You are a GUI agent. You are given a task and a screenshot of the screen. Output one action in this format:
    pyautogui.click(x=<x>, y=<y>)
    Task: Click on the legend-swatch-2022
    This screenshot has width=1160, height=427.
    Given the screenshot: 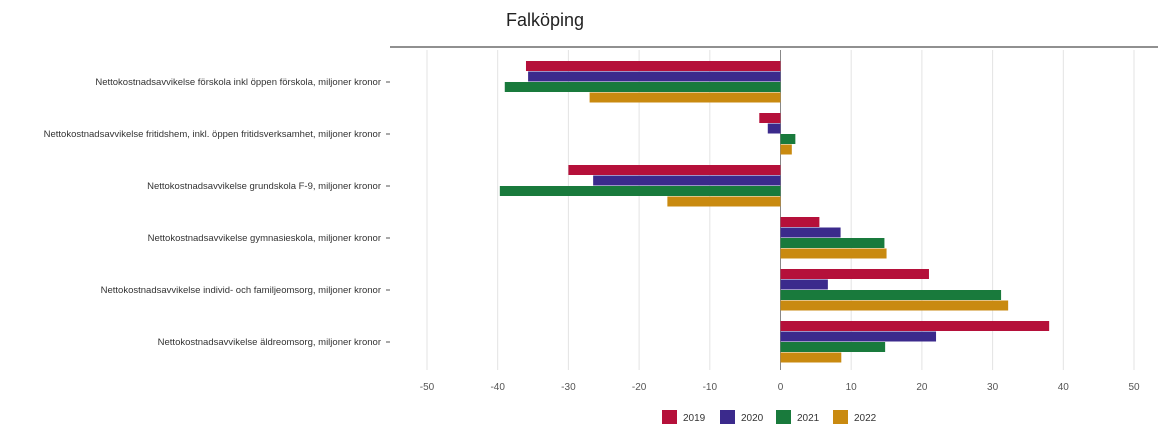 What is the action you would take?
    pyautogui.click(x=840, y=417)
    